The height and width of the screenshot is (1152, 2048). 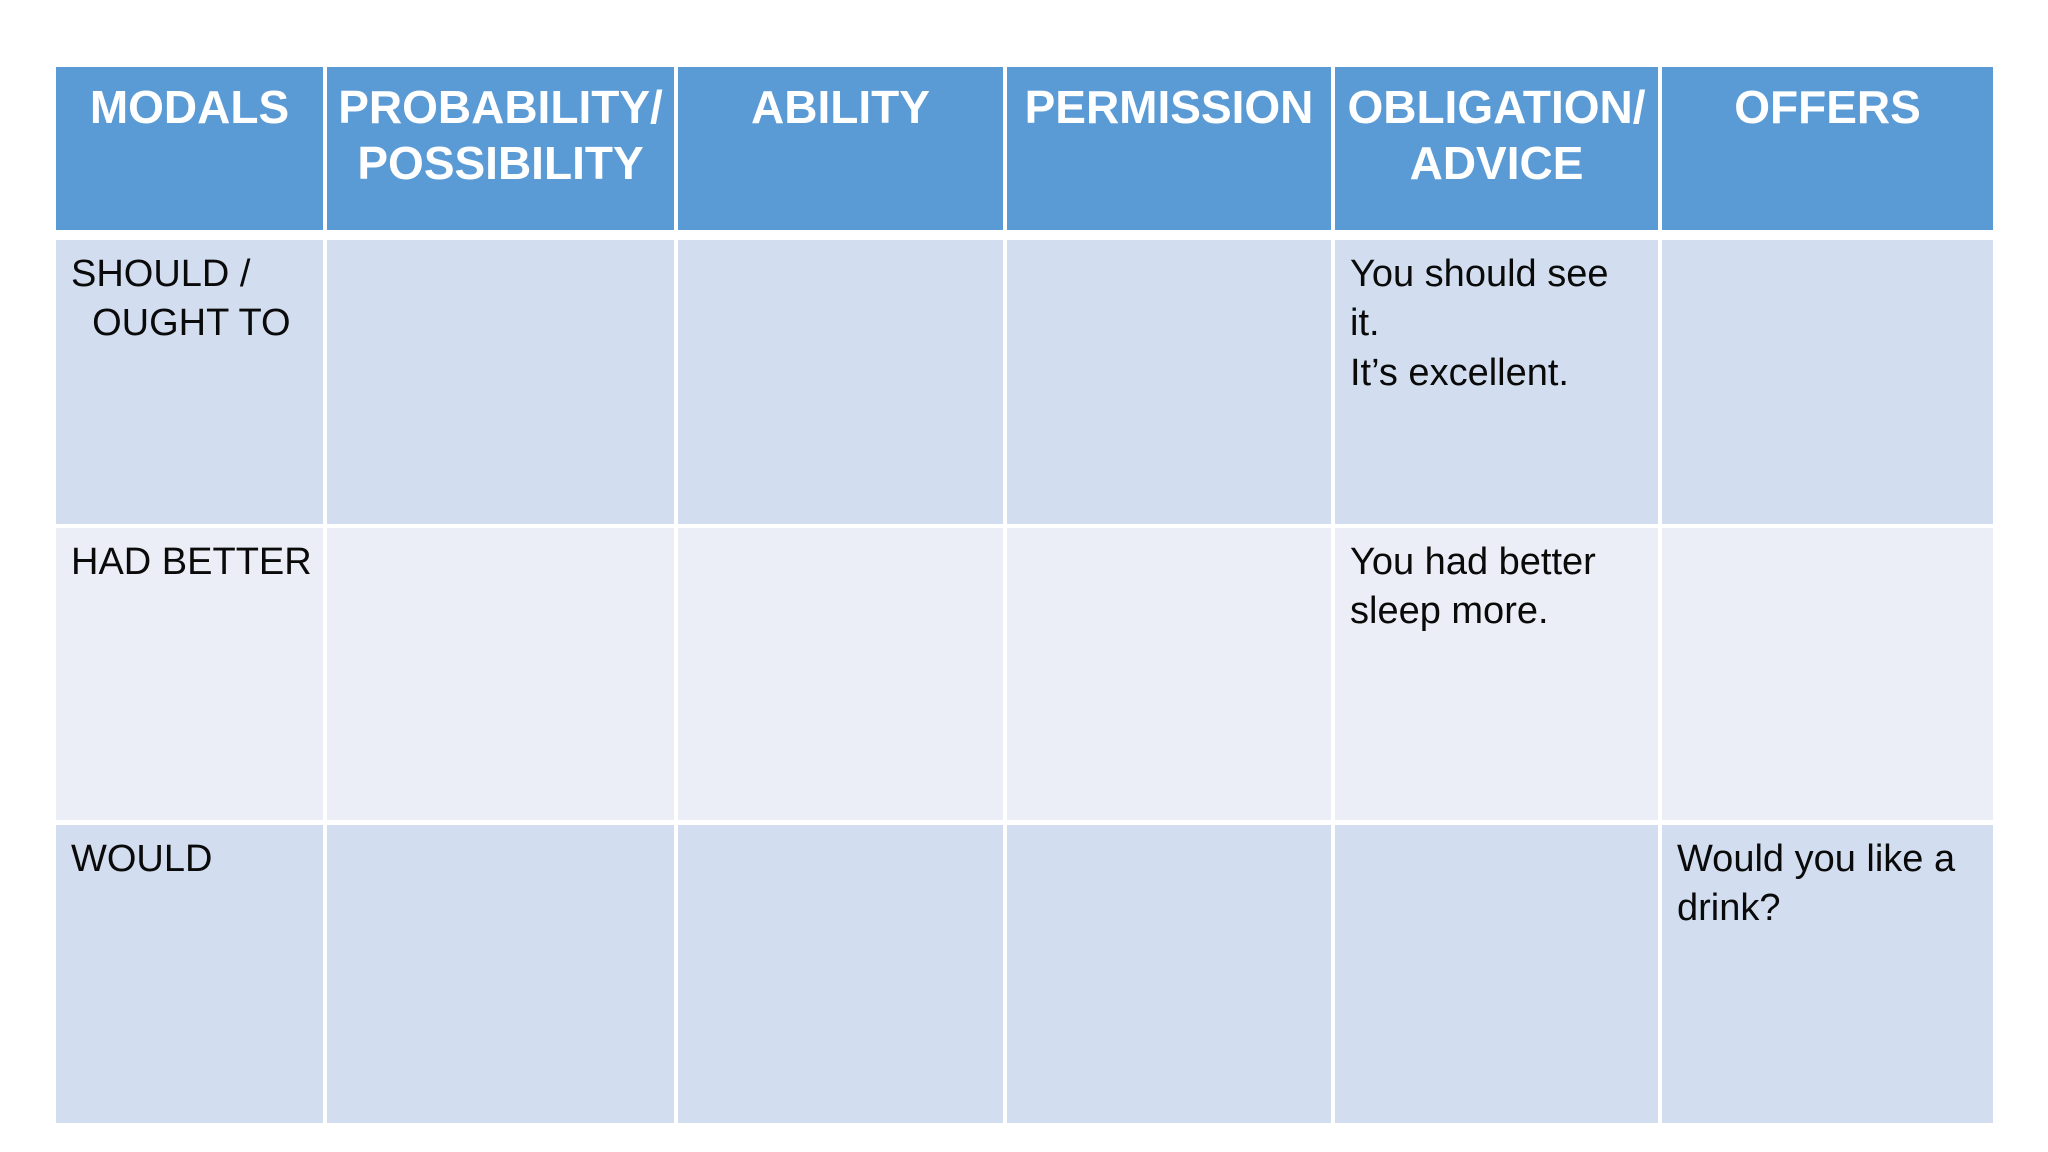 What do you see at coordinates (1827, 974) in the screenshot?
I see `cell-would-offers: Would you like a drink?` at bounding box center [1827, 974].